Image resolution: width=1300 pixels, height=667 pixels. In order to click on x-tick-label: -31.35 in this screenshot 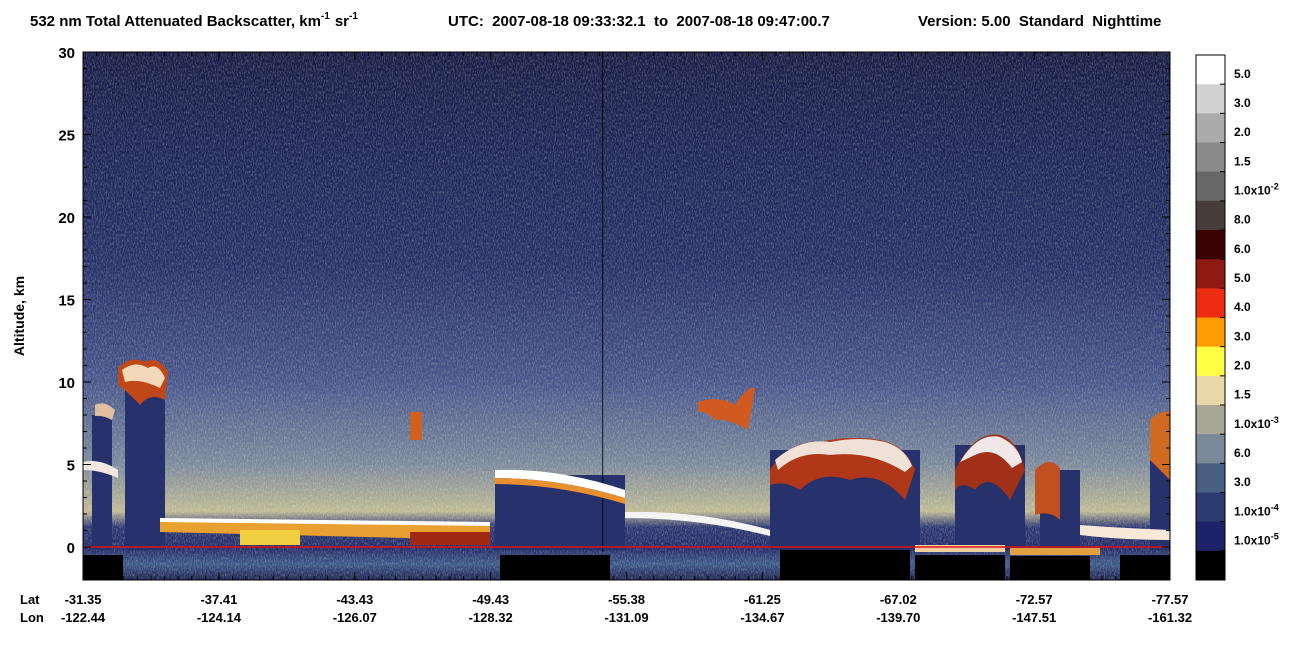, I will do `click(83, 599)`.